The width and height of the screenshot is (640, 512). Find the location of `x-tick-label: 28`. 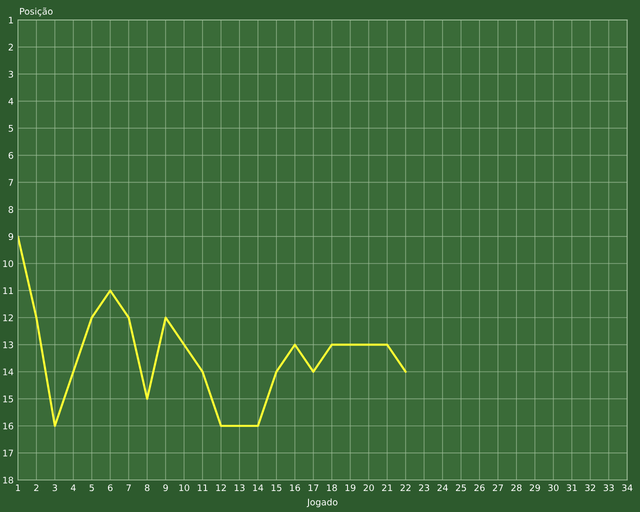

x-tick-label: 28 is located at coordinates (516, 488).